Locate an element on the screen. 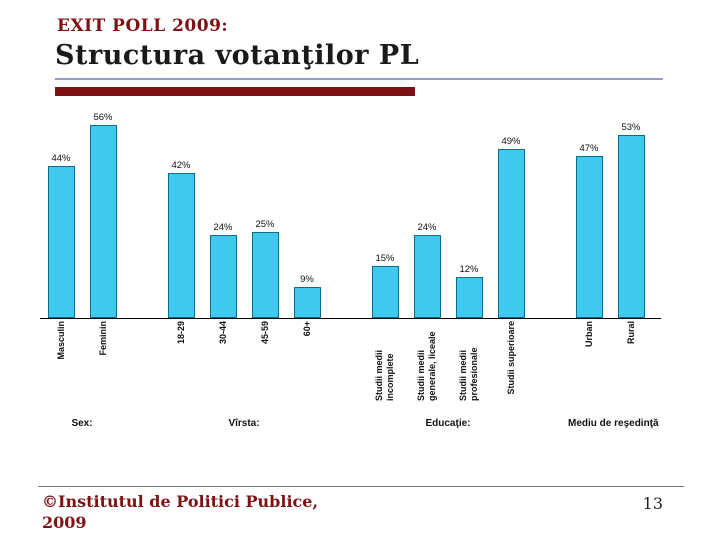 The image size is (720, 540). category-label: Masculin is located at coordinates (60, 340).